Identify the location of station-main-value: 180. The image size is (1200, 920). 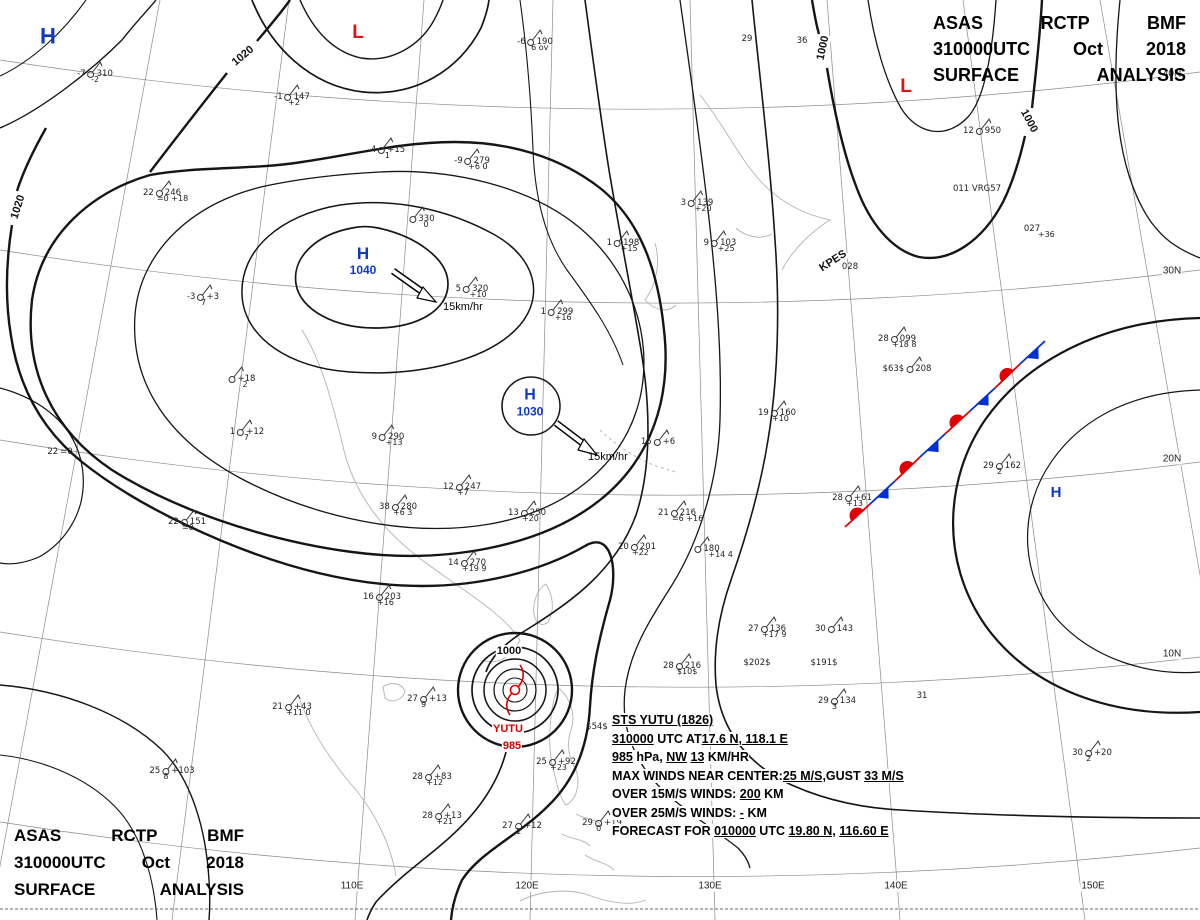
(711, 549).